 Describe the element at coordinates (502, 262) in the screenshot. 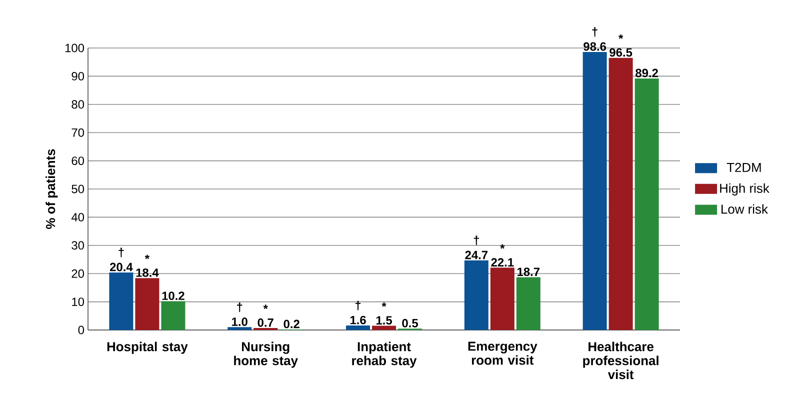

I see `data-label: 22.1` at that location.